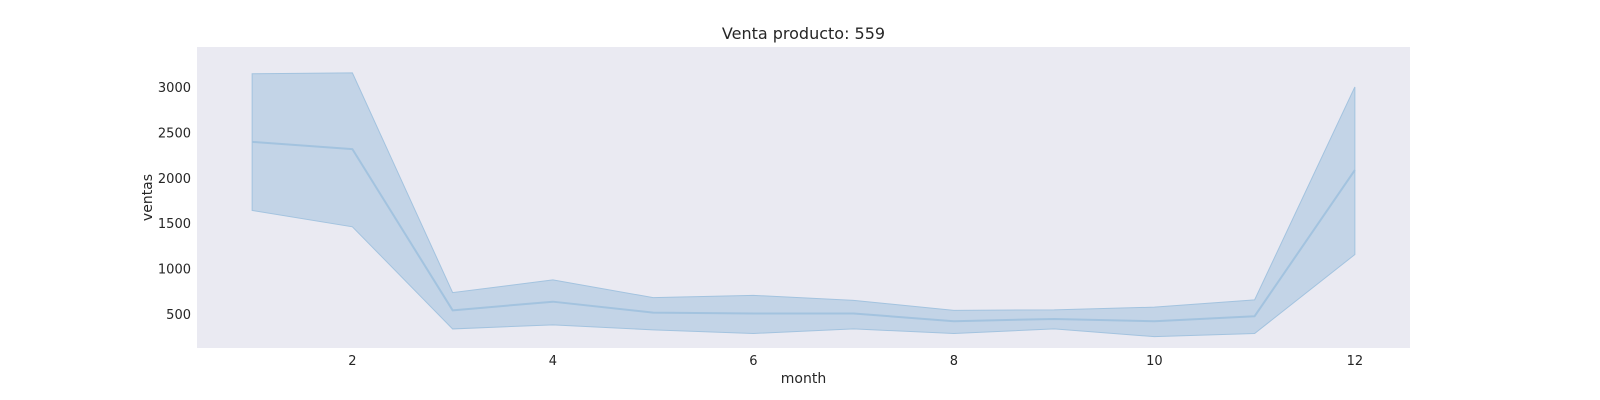 The width and height of the screenshot is (1600, 400). What do you see at coordinates (553, 361) in the screenshot?
I see `x-tick-label: 4` at bounding box center [553, 361].